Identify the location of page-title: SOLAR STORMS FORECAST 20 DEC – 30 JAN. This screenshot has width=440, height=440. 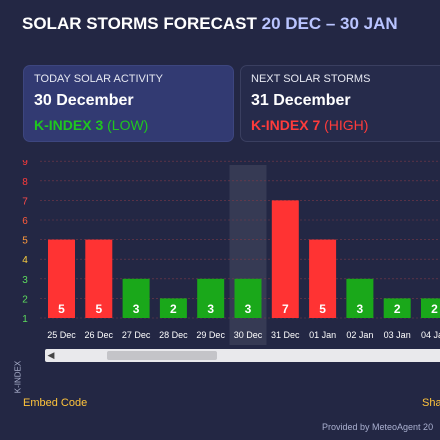
(210, 24).